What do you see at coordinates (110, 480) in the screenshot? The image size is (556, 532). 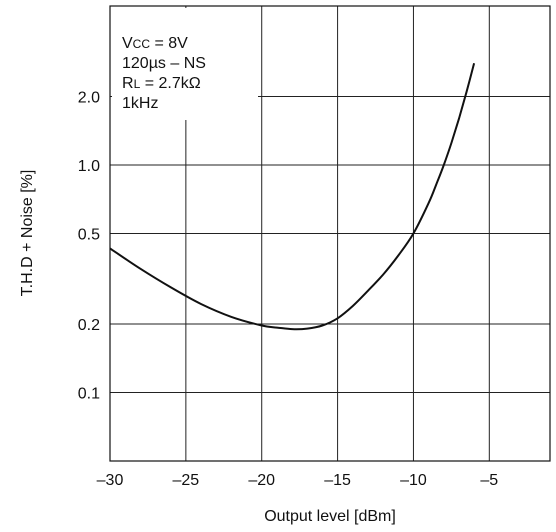 I see `x-tick-label: –30` at bounding box center [110, 480].